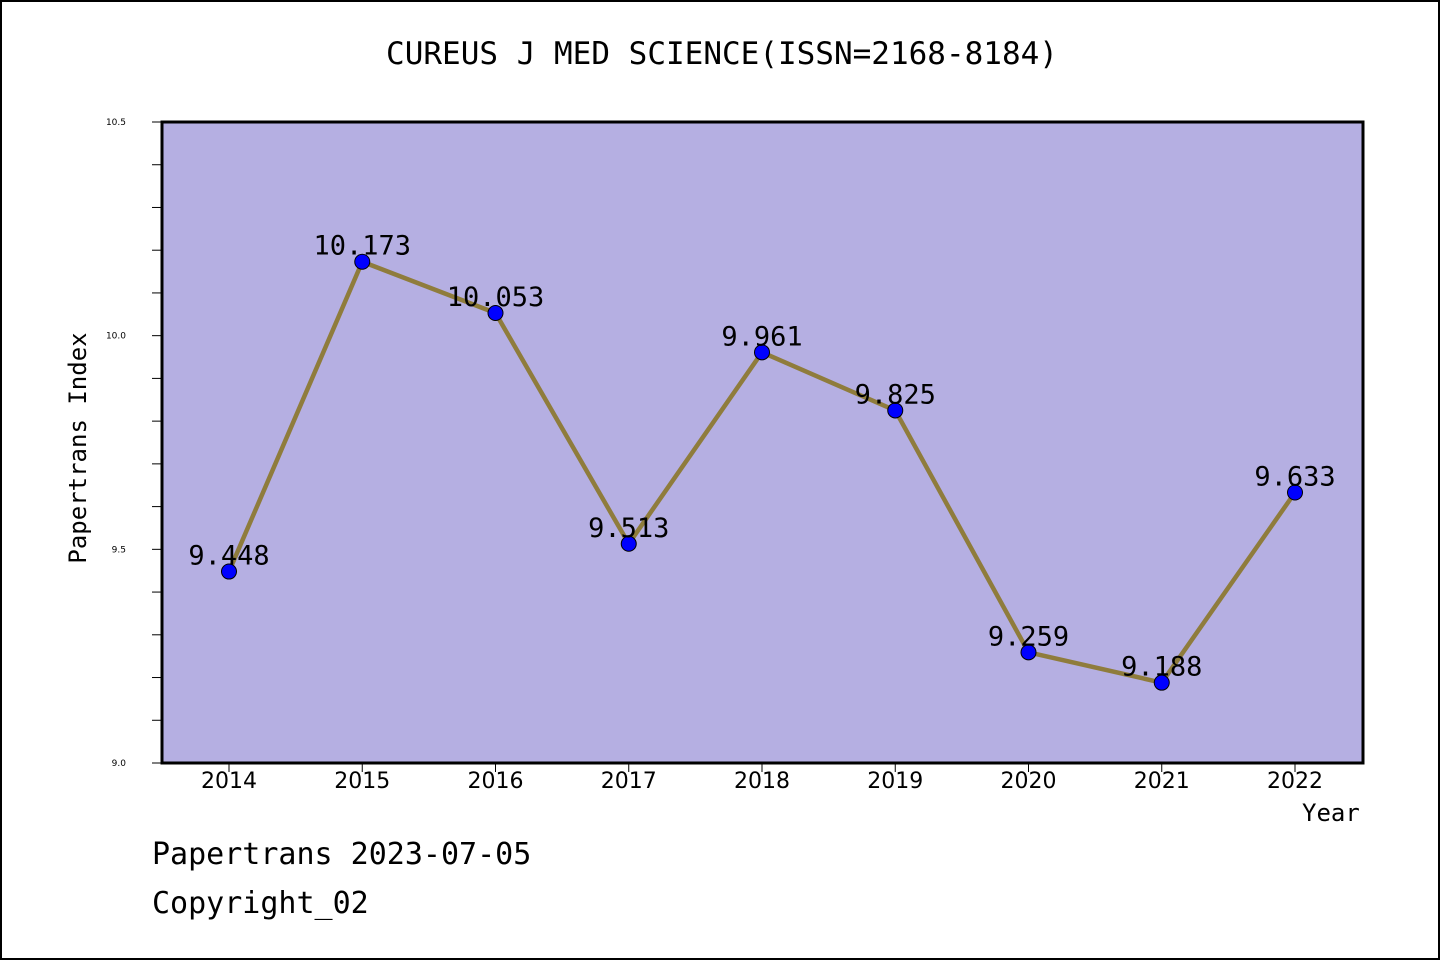 This screenshot has width=1440, height=962. I want to click on x-tick-label: 2021, so click(1162, 781).